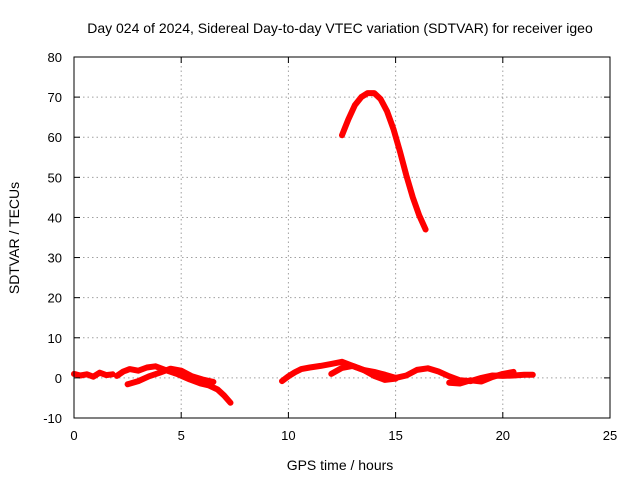 The width and height of the screenshot is (640, 480). What do you see at coordinates (55, 258) in the screenshot?
I see `y-tick-label: 30` at bounding box center [55, 258].